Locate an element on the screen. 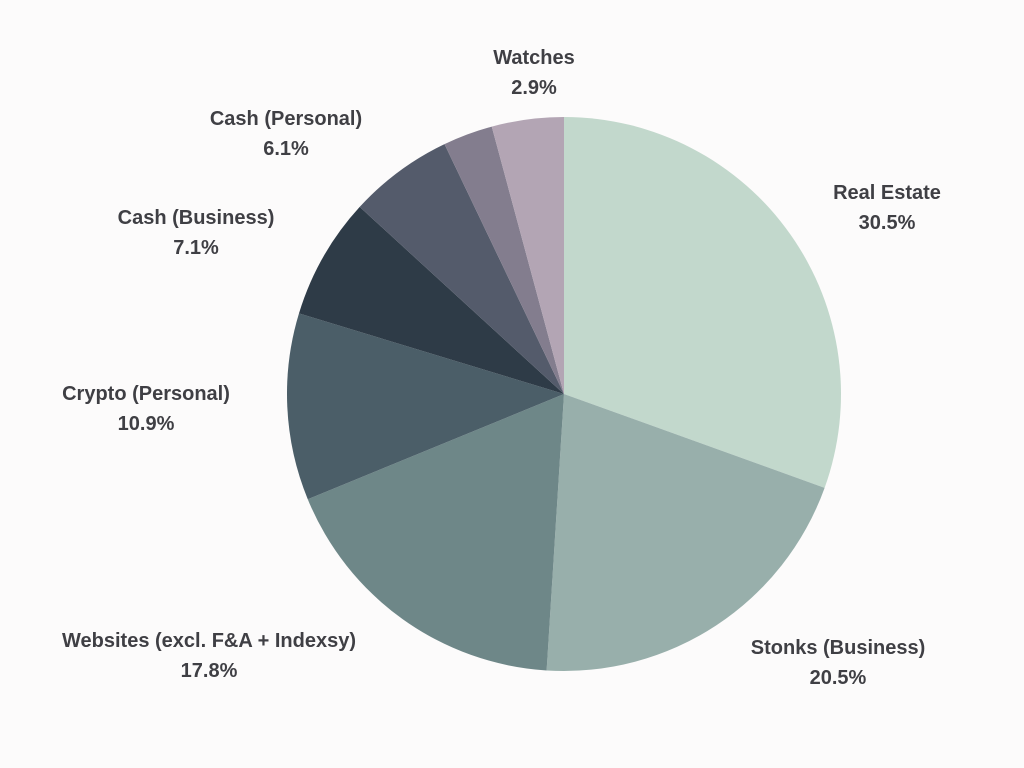 The image size is (1024, 768). pie-slice-real-estate is located at coordinates (702, 302).